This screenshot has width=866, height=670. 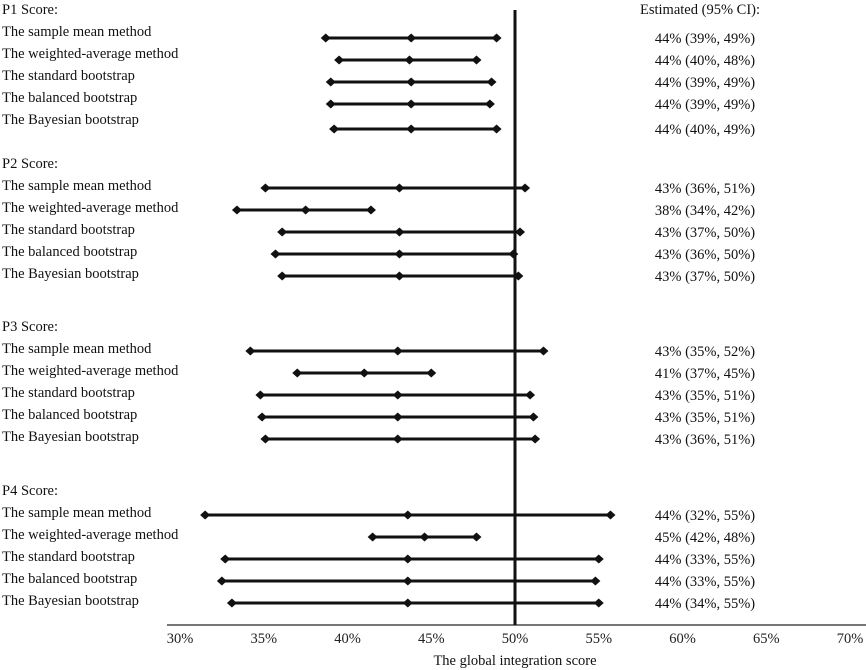 I want to click on x-axis-label: The global integration score, so click(x=514, y=661).